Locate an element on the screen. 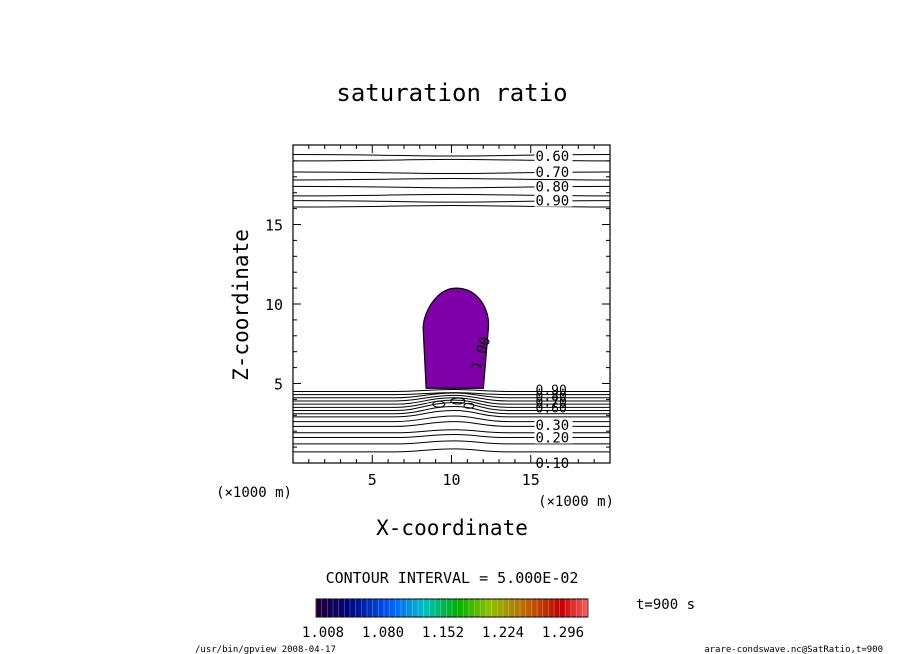  time-label: t=900 s is located at coordinates (665, 605).